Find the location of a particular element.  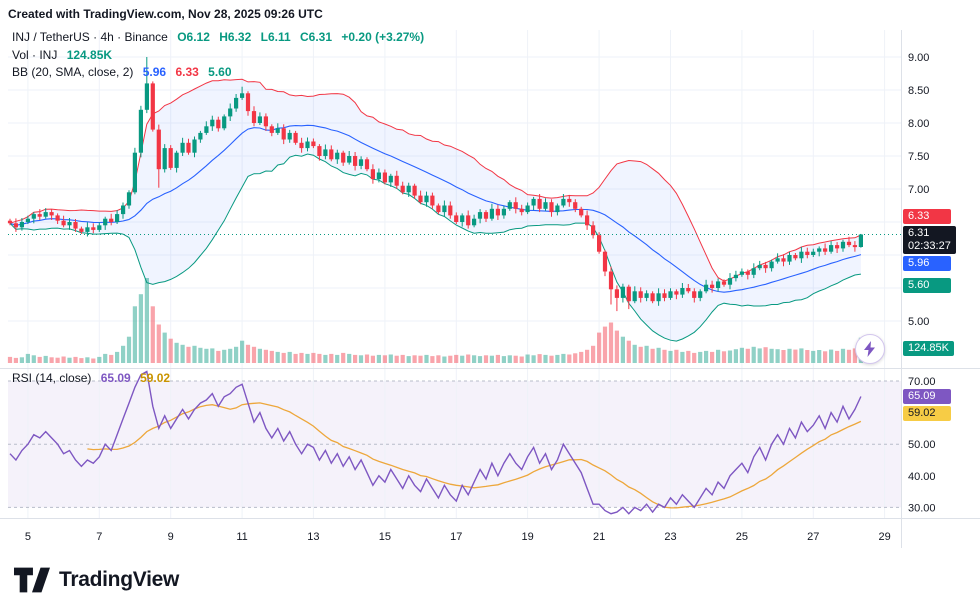

boost-button is located at coordinates (870, 349).